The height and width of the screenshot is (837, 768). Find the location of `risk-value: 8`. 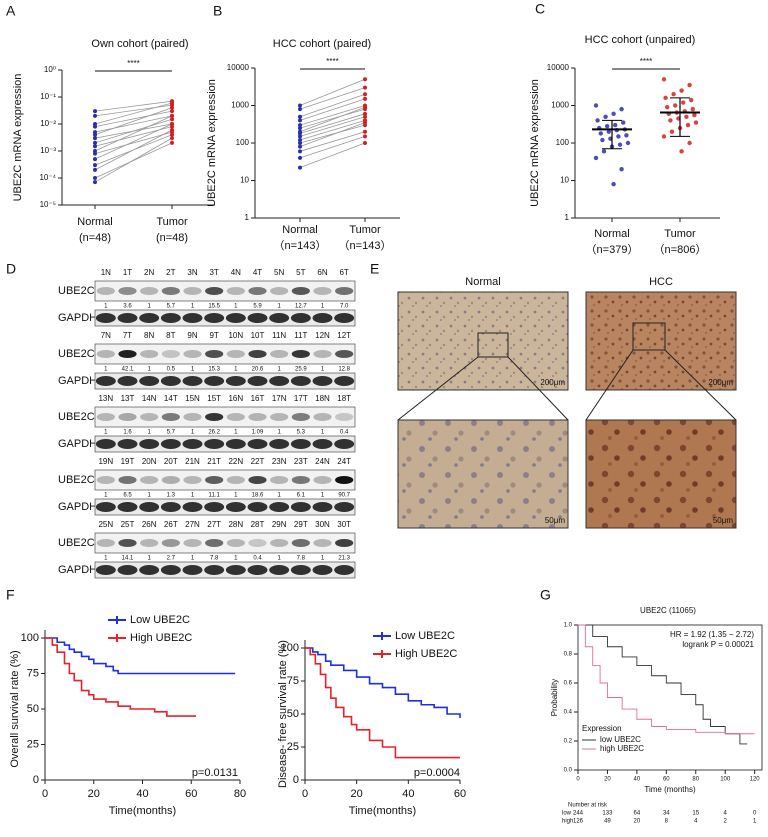

risk-value: 8 is located at coordinates (667, 822).